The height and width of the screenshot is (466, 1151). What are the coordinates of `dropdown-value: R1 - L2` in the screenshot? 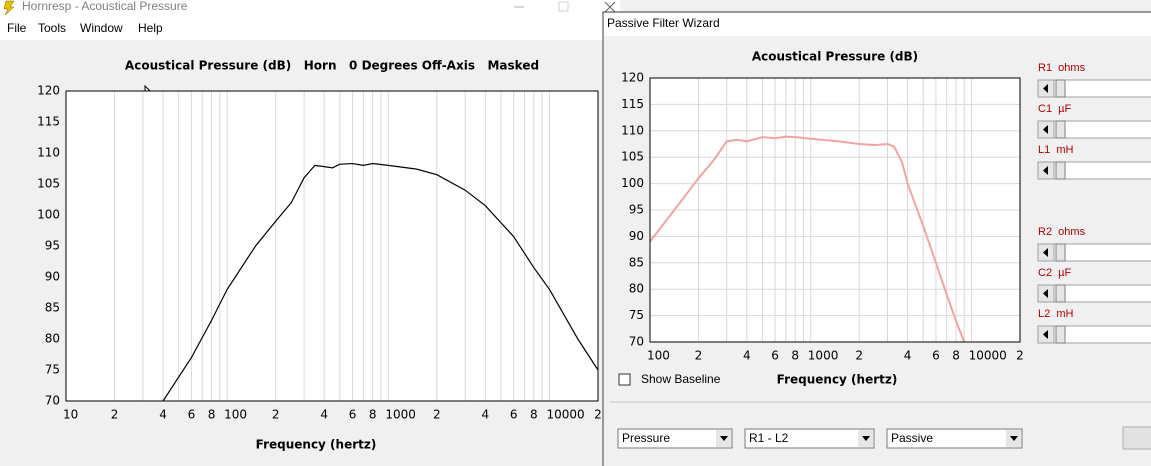 It's located at (769, 438).